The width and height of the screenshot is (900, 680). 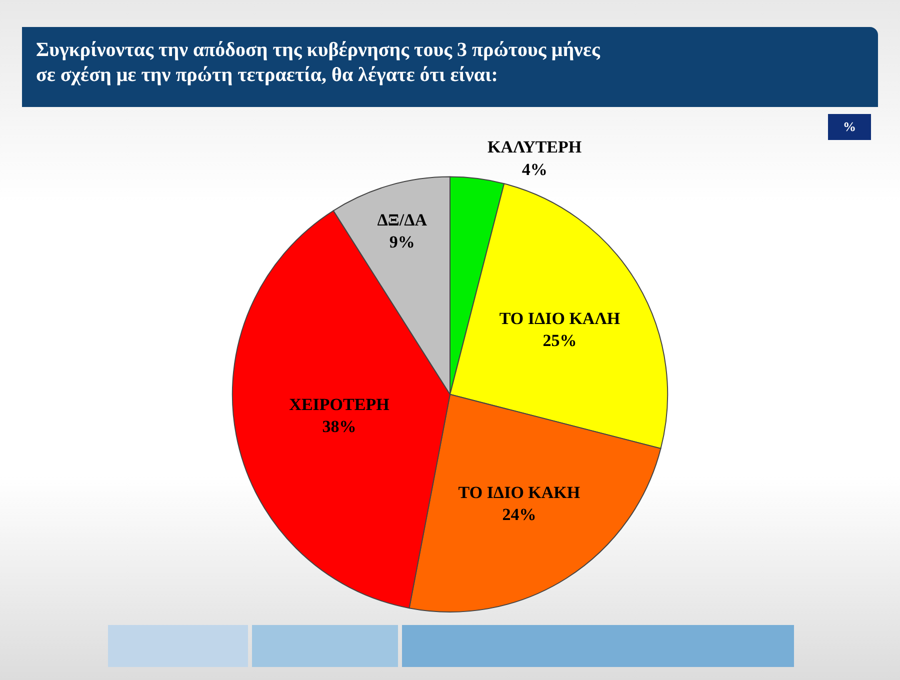 I want to click on slice-label: ΤΟ ΙΔΙΟ ΚΑΛΗ, so click(x=559, y=318).